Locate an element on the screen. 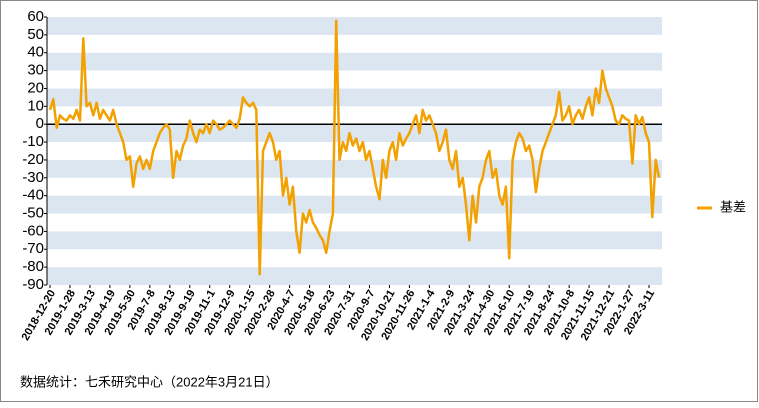 Image resolution: width=759 pixels, height=408 pixels. y-tick-label: -20 is located at coordinates (33, 159).